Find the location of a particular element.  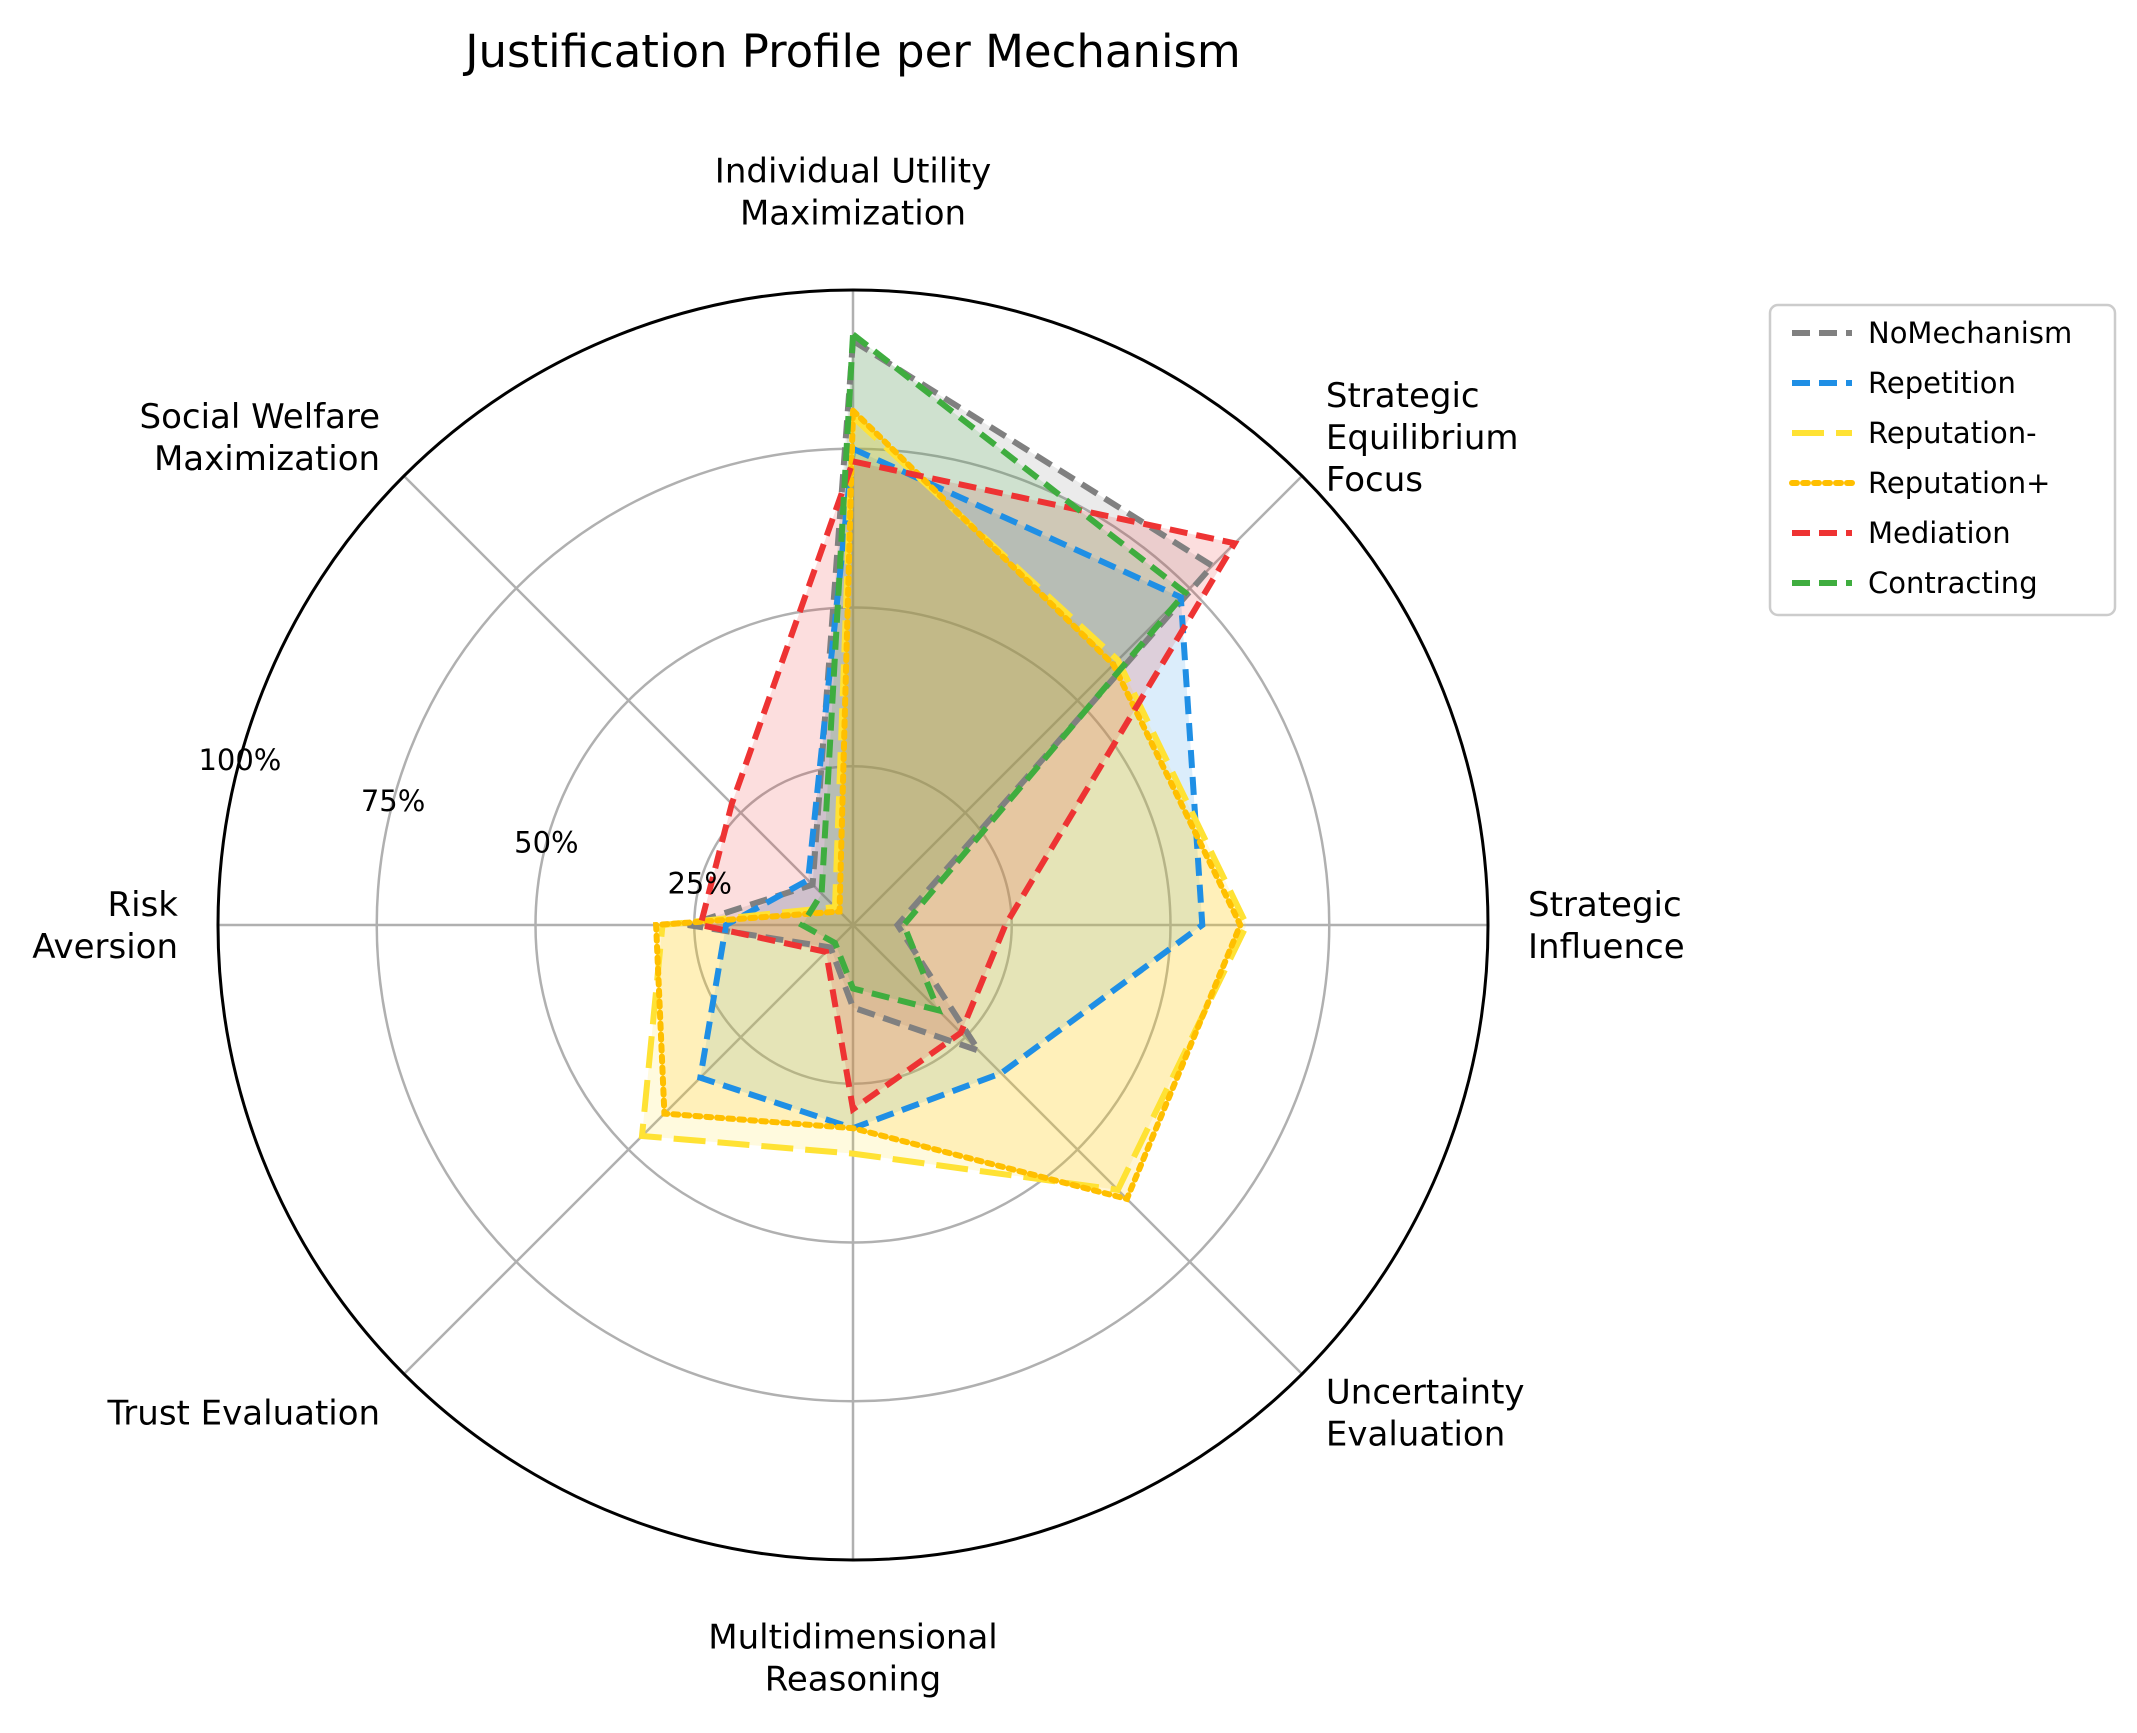

tick-label-100: 100% is located at coordinates (239, 760).